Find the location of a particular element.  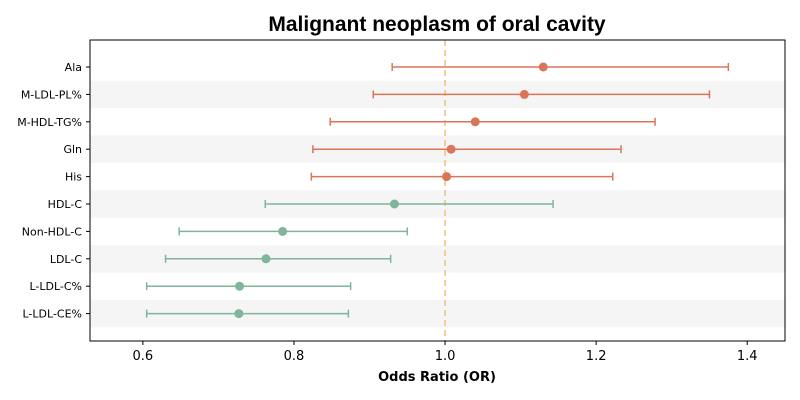

y-tick-label: L-LDL-CE% is located at coordinates (53, 314).